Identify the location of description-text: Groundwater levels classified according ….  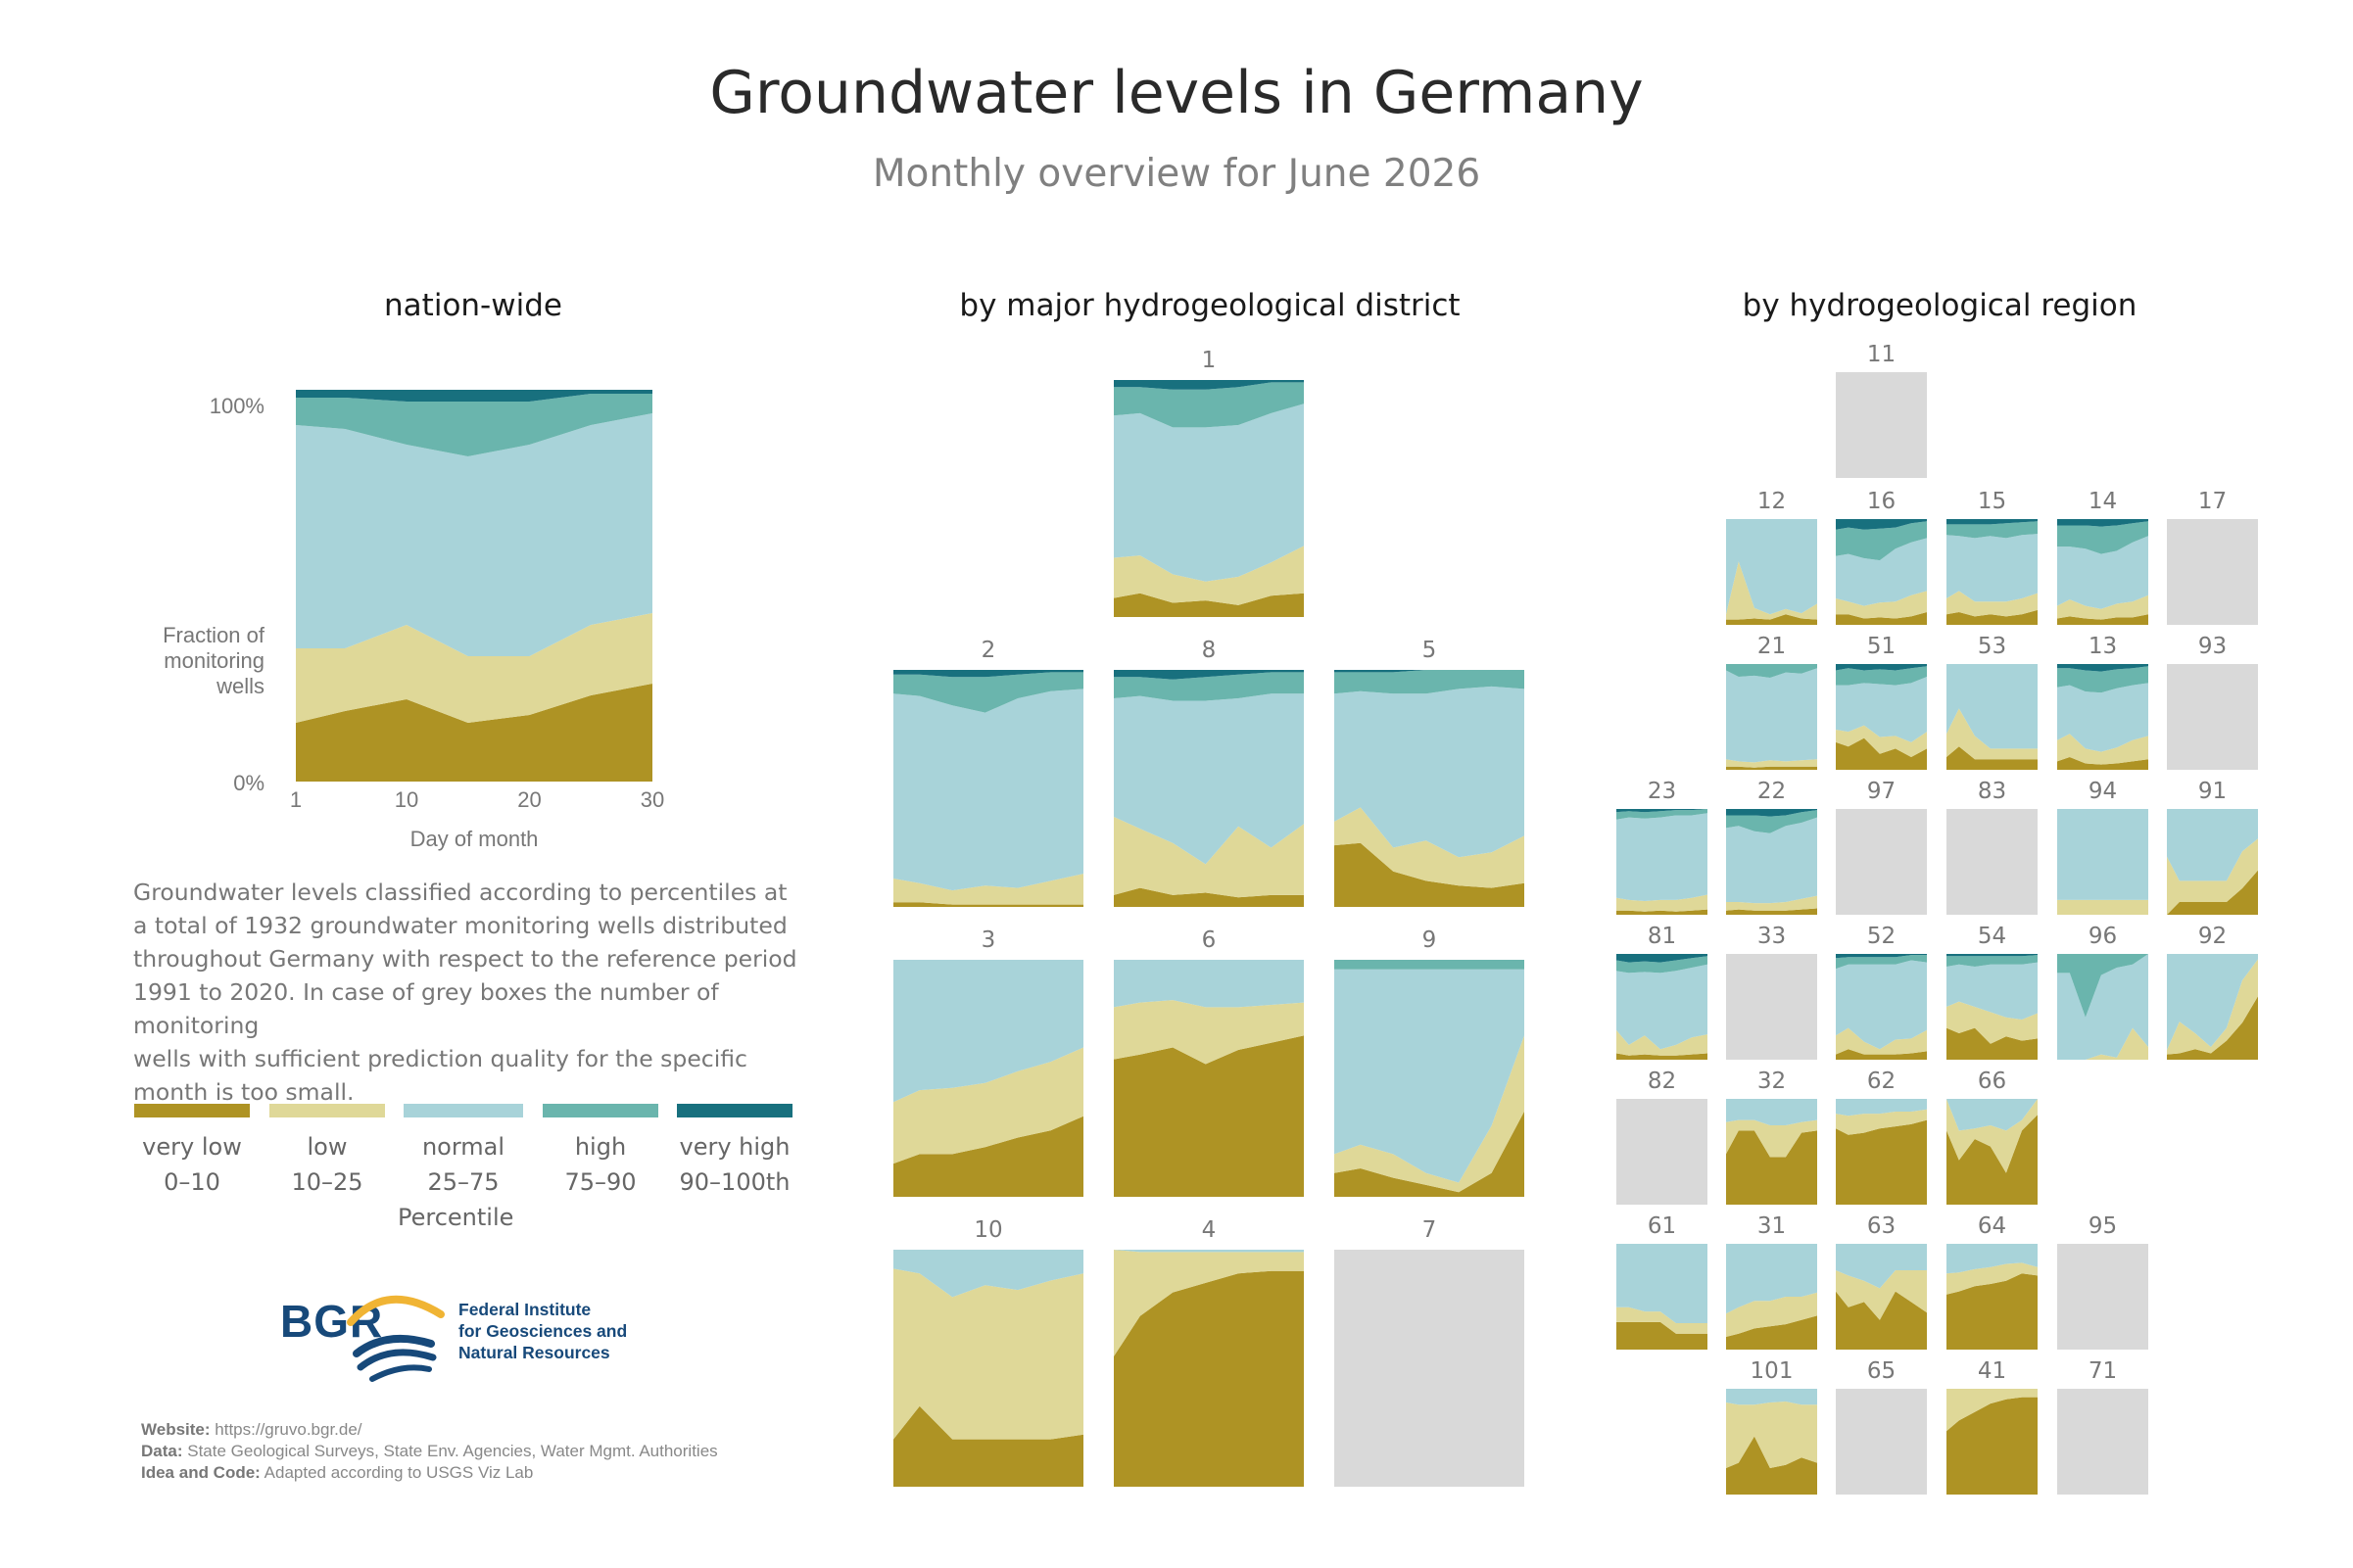
(465, 992).